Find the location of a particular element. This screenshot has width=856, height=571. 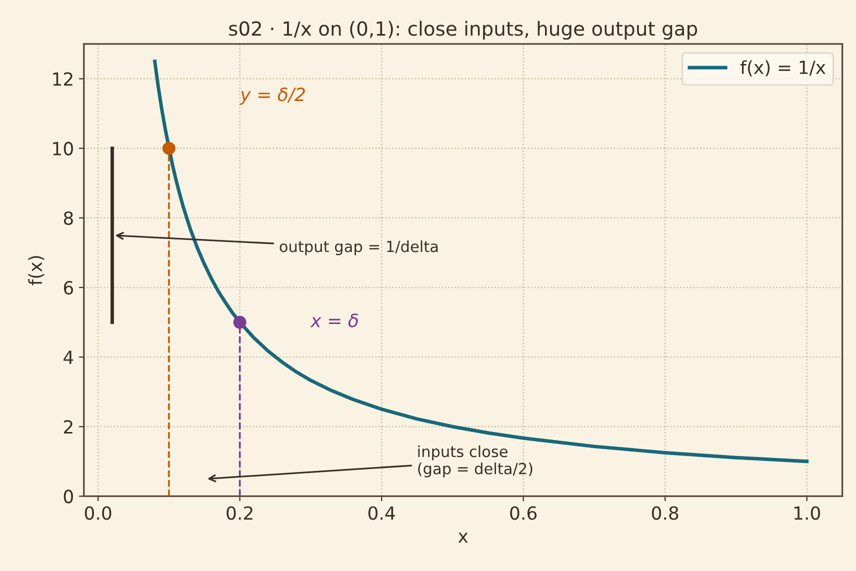

x-tick-label: 0.2 is located at coordinates (239, 513).